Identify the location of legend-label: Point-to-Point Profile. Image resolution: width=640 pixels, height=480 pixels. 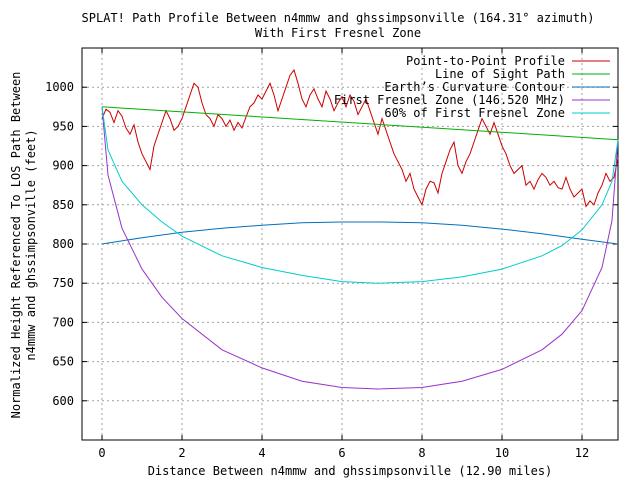
(485, 61).